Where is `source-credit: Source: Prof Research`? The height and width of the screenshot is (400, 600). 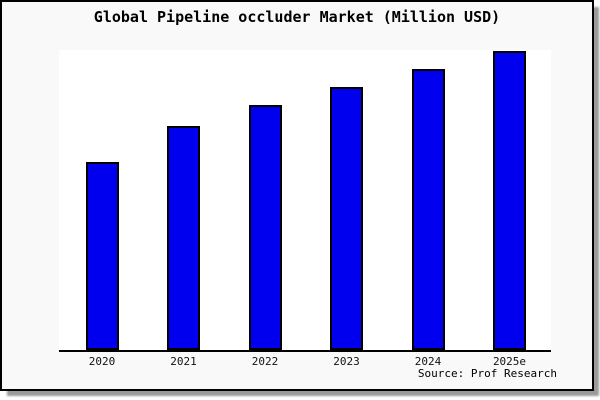 source-credit: Source: Prof Research is located at coordinates (487, 373).